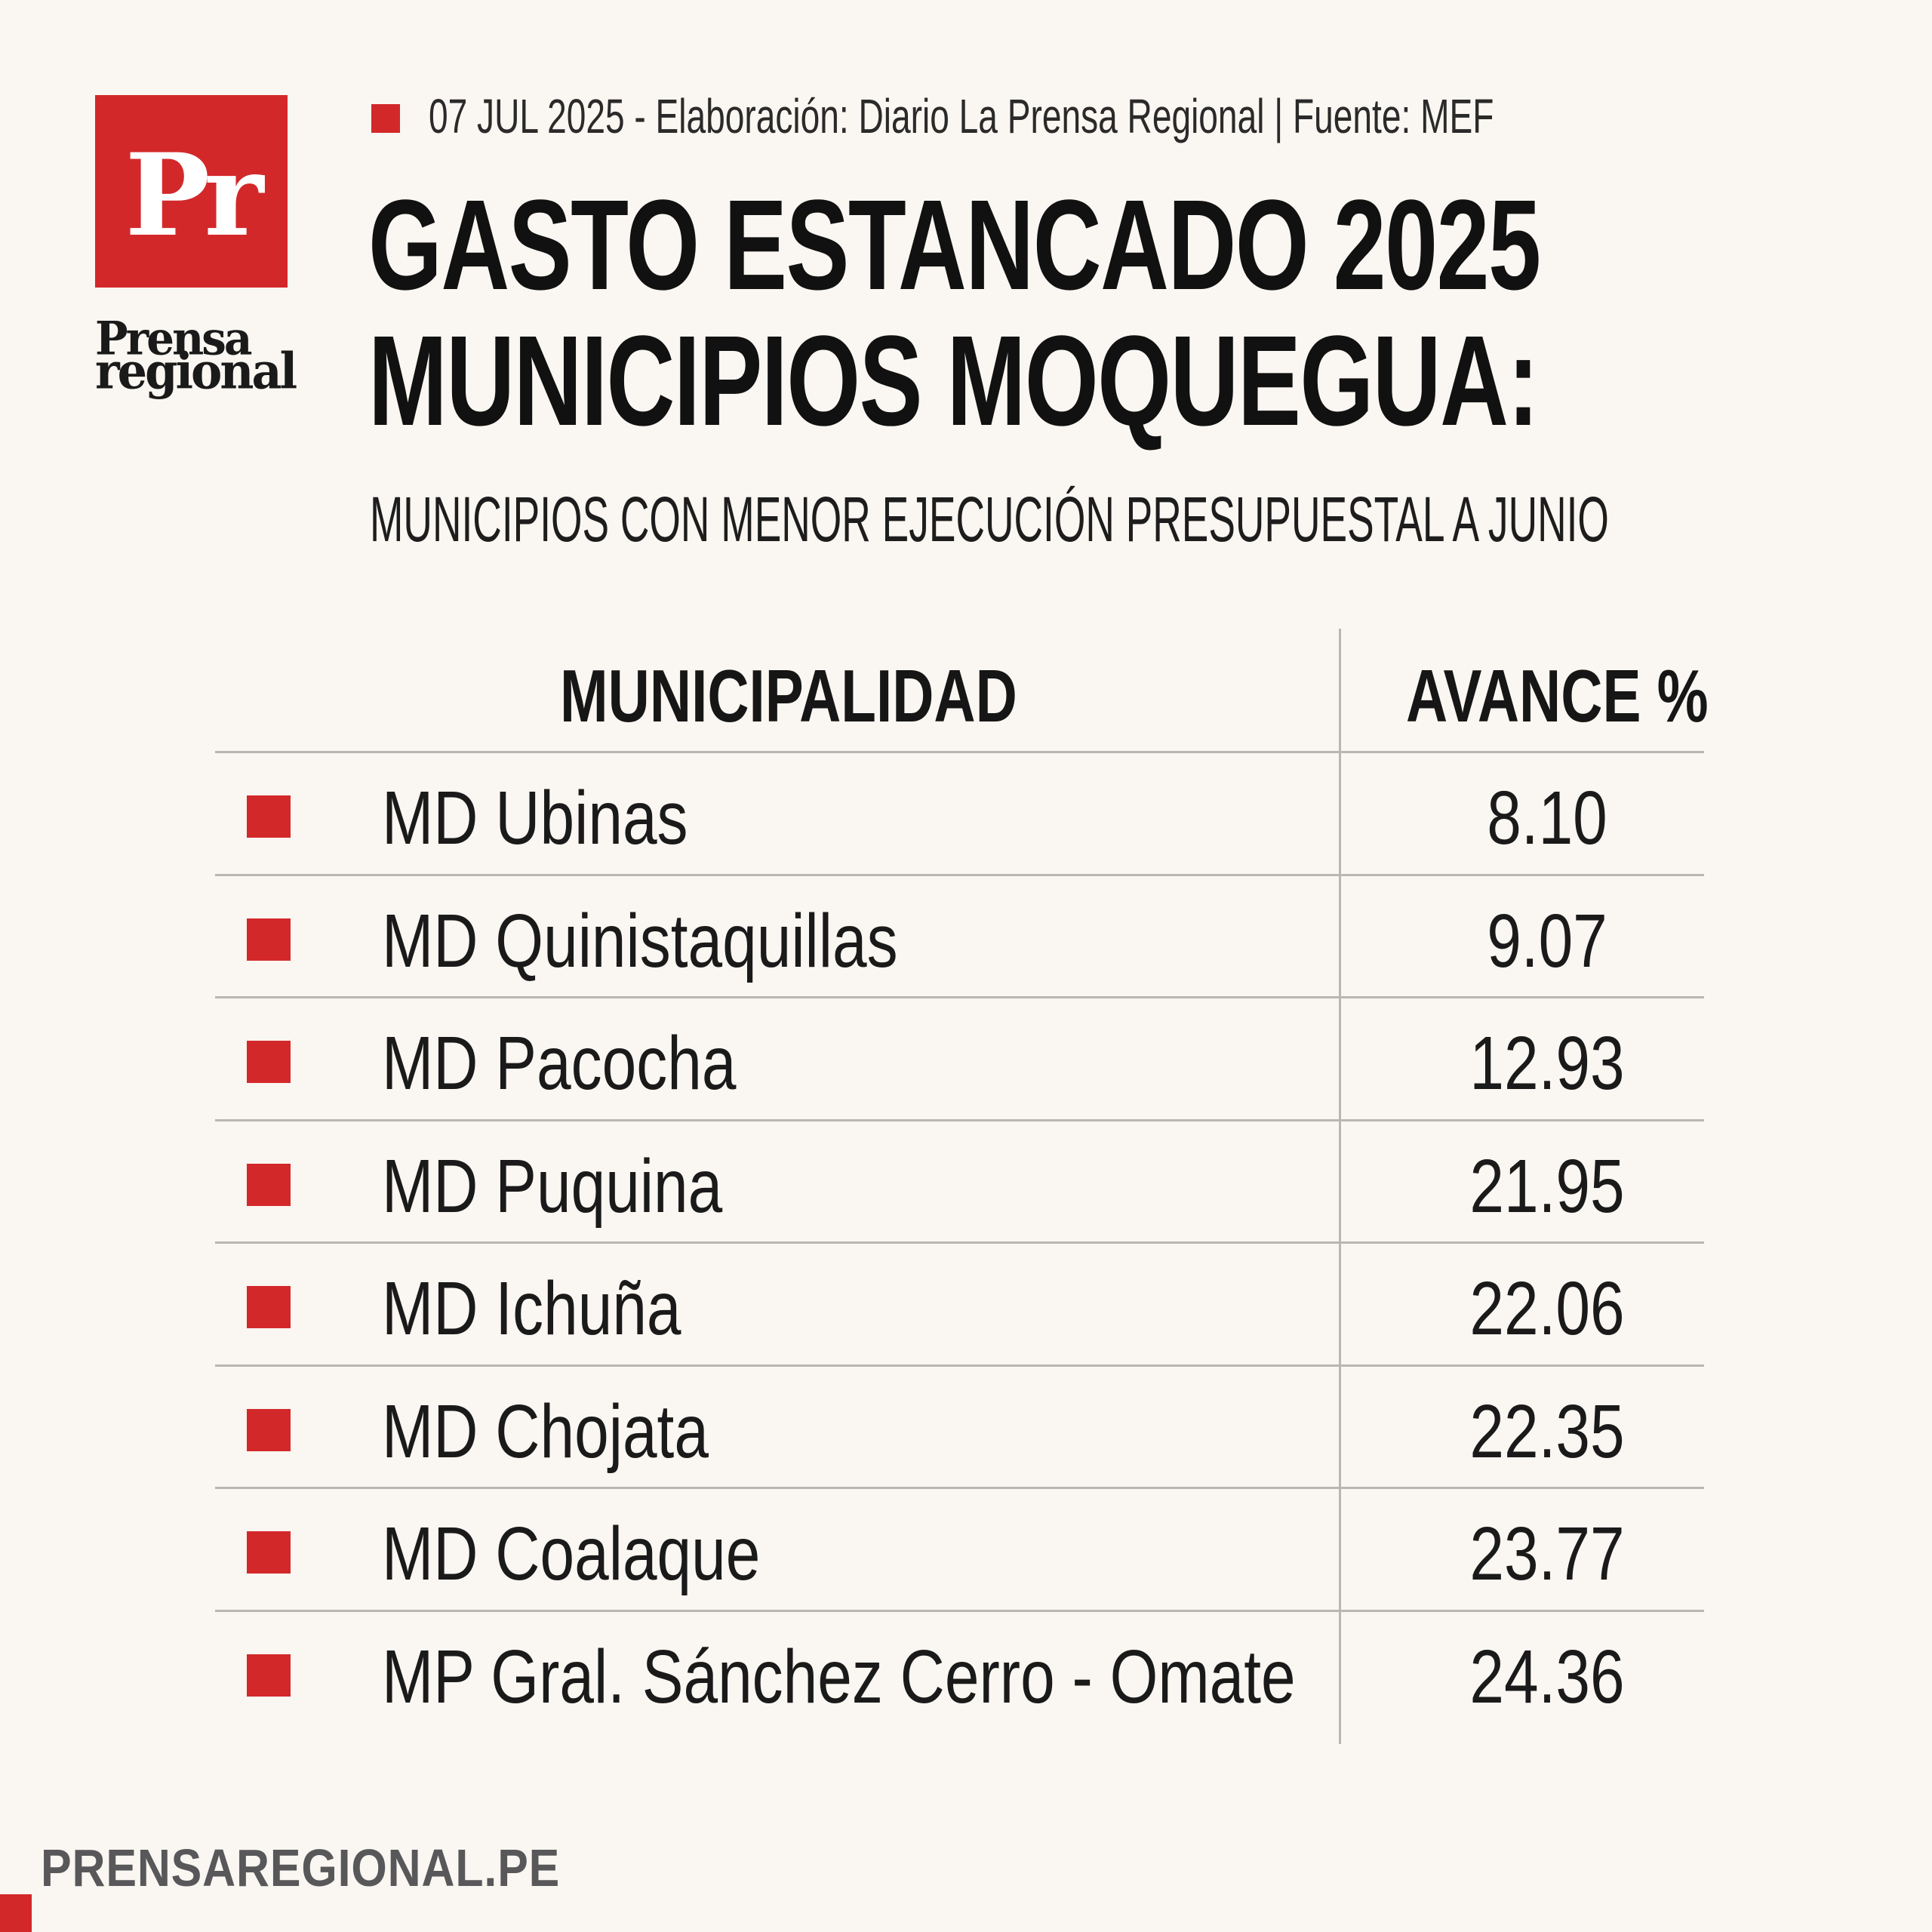 The width and height of the screenshot is (1932, 1932). What do you see at coordinates (1547, 1676) in the screenshot?
I see `row-avance: 24.36` at bounding box center [1547, 1676].